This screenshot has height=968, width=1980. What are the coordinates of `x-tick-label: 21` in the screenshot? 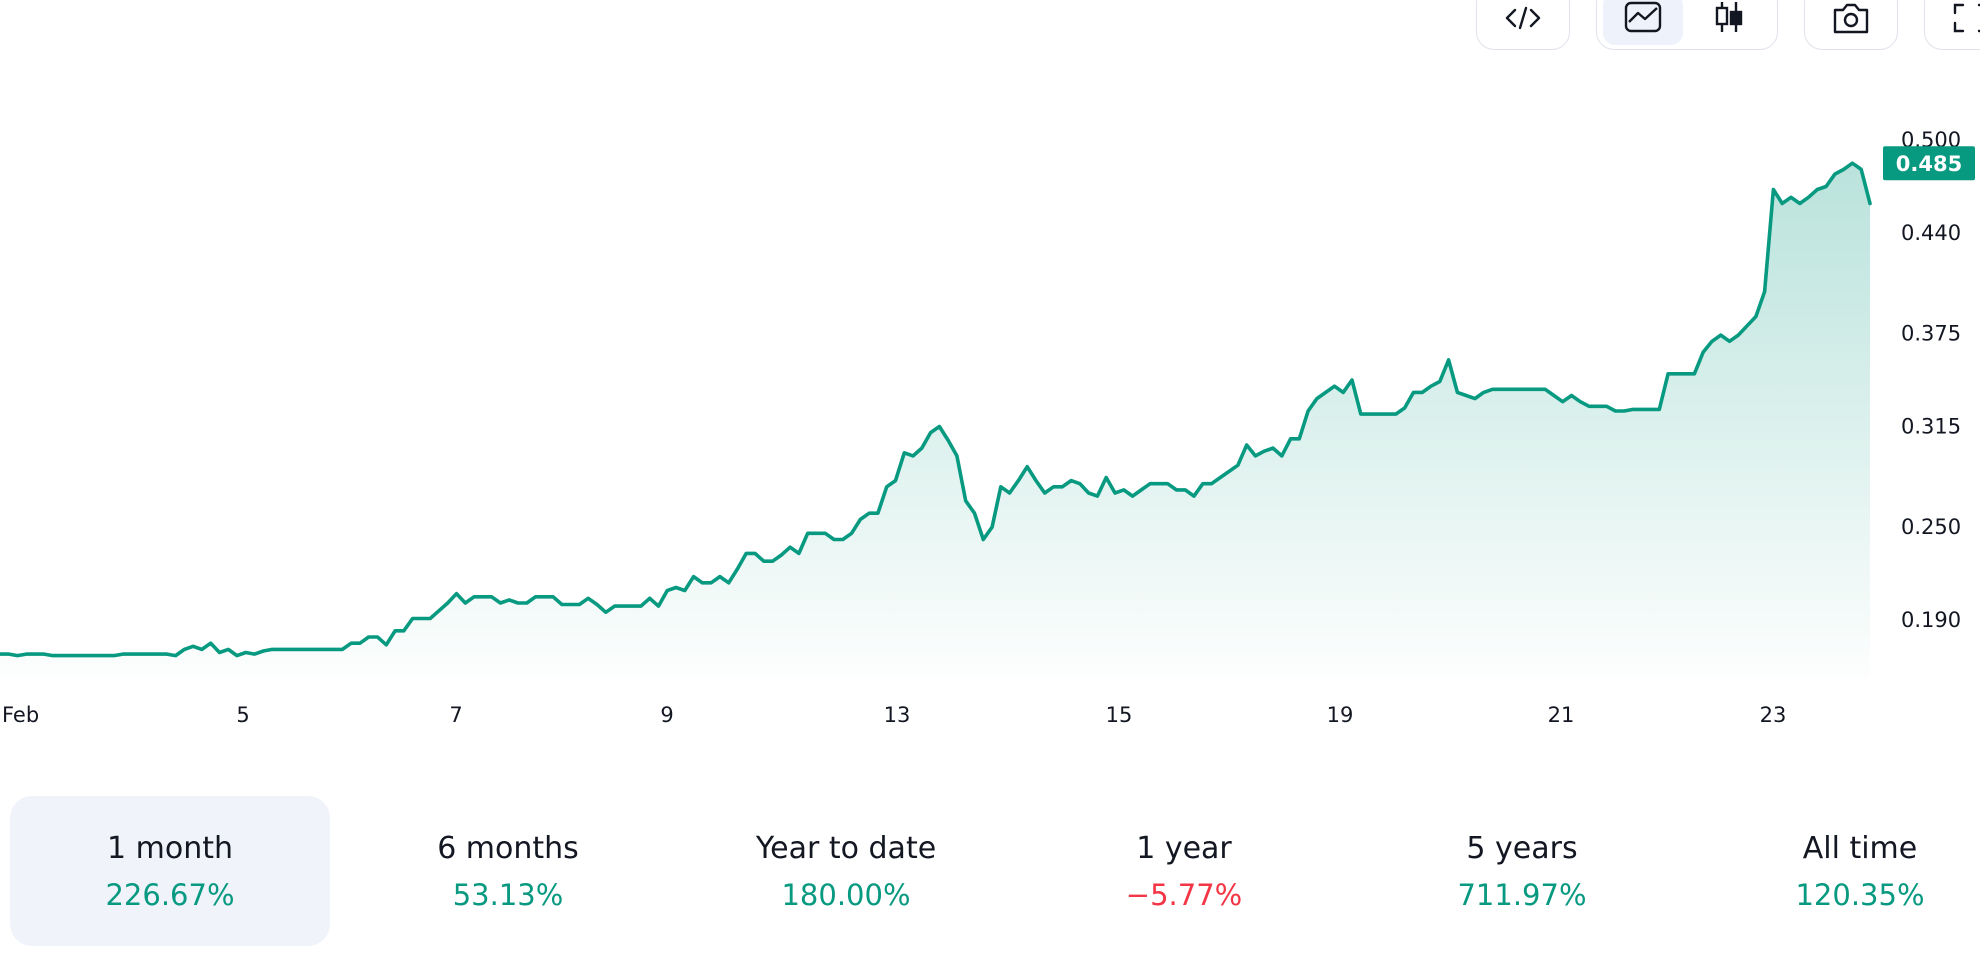 It's located at (1561, 715).